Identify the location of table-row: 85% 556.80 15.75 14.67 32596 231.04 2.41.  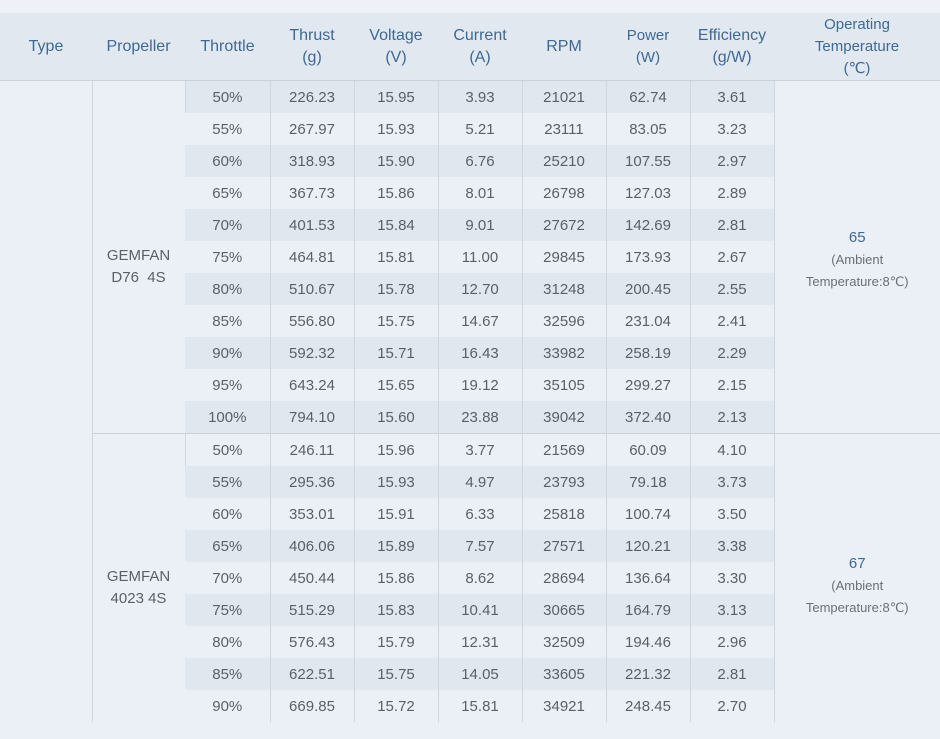
(470, 321).